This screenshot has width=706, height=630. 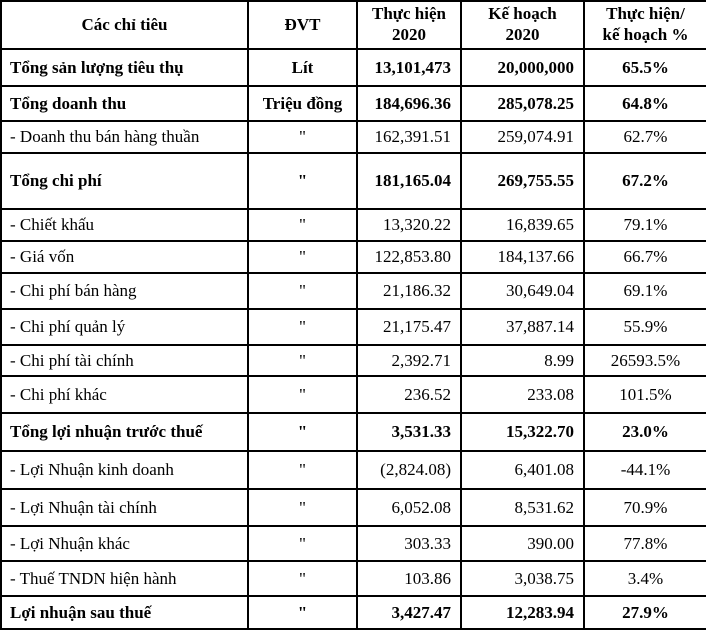 I want to click on row-actual: 103.86, so click(x=409, y=578).